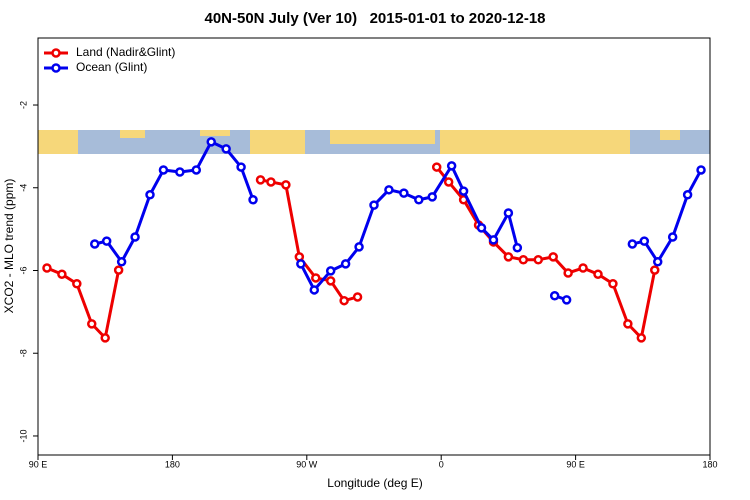  I want to click on y-tick-label: -2, so click(23, 105).